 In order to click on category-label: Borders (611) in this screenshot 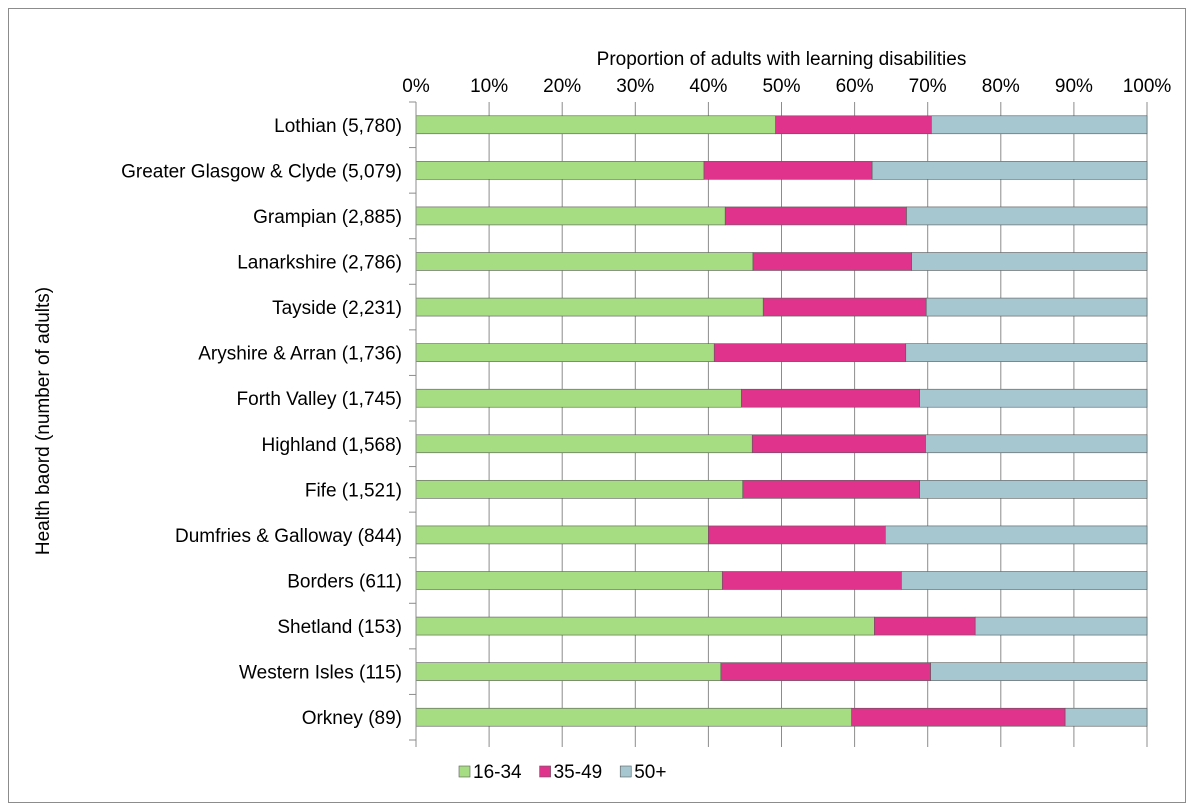, I will do `click(344, 582)`.